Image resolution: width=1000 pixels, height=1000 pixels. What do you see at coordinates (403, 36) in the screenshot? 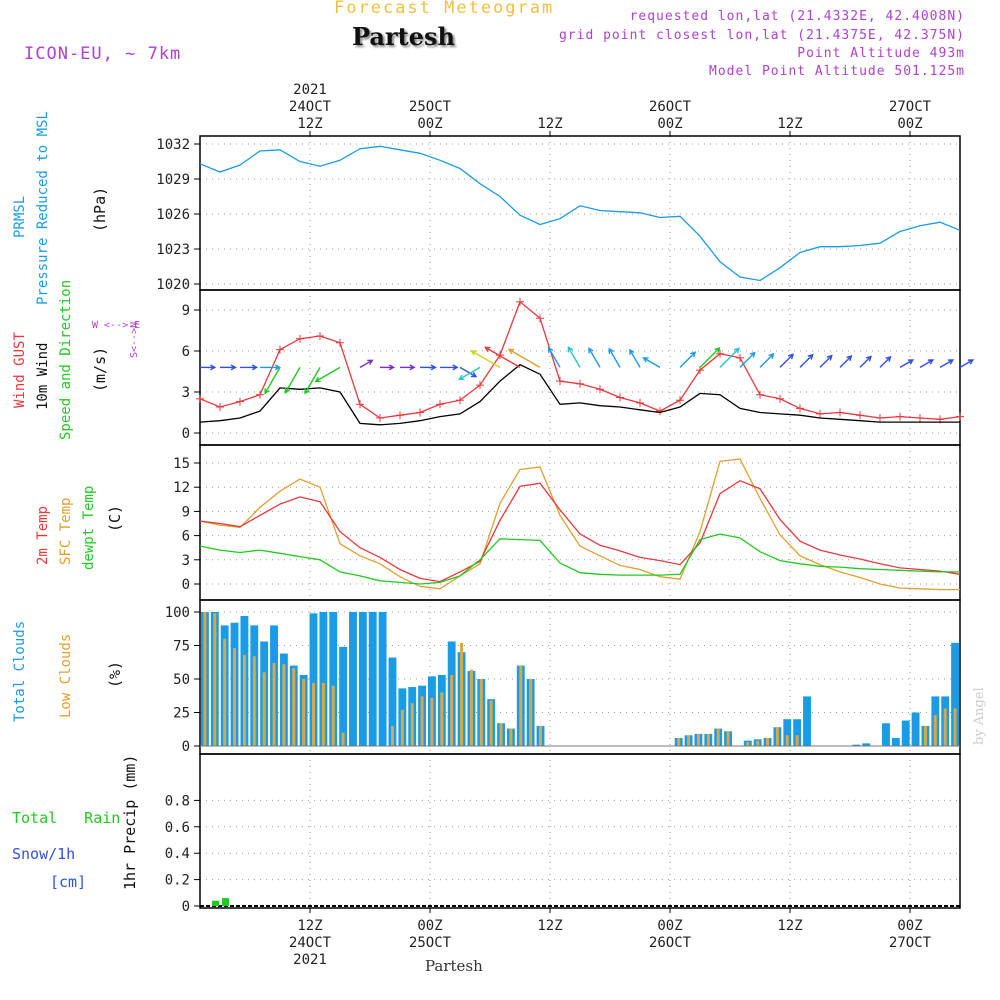
I see `location-title: Partesh` at bounding box center [403, 36].